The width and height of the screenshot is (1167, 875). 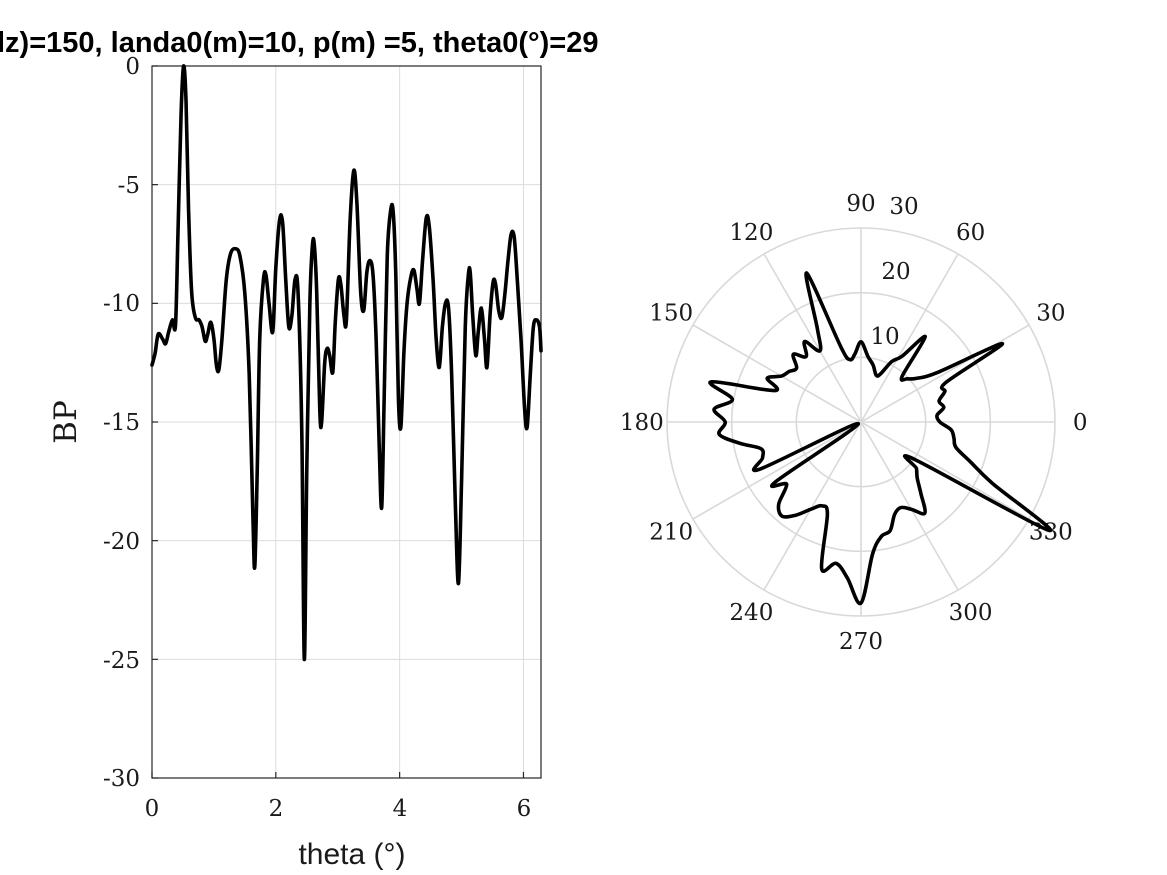 What do you see at coordinates (642, 423) in the screenshot?
I see `angle-tick-label: 180` at bounding box center [642, 423].